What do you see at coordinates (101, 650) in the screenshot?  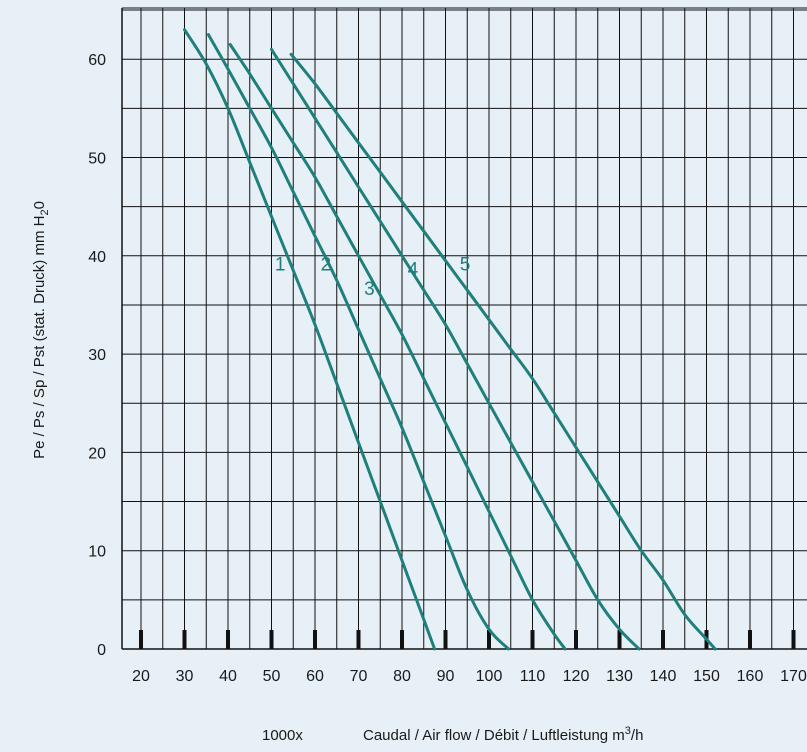 I see `y-tick-label: 0` at bounding box center [101, 650].